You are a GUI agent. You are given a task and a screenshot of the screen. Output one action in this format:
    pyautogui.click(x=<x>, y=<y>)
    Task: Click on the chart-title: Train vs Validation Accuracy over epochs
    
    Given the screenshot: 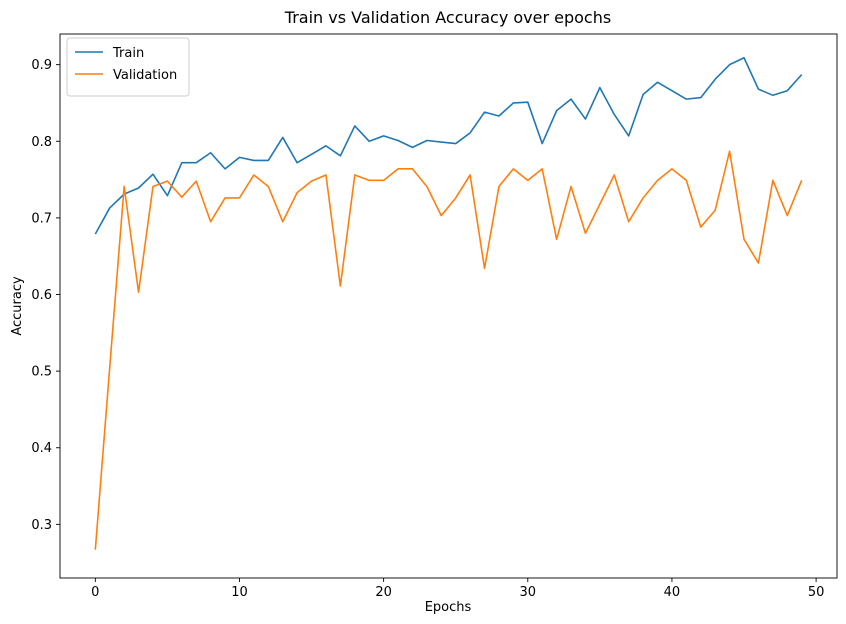 What is the action you would take?
    pyautogui.click(x=447, y=17)
    